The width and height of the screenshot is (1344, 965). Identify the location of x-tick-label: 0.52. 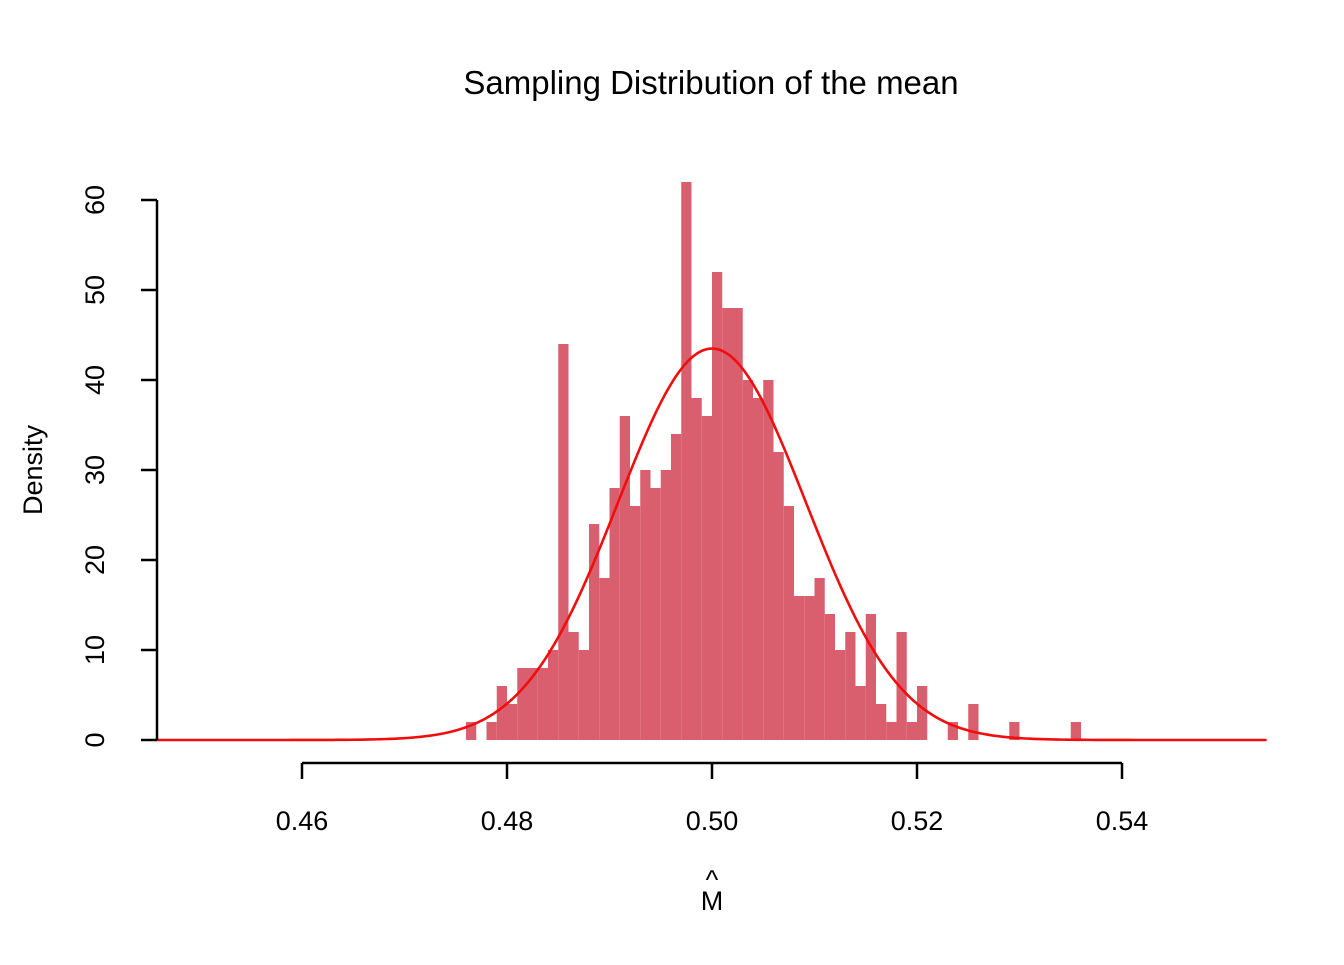
(917, 821).